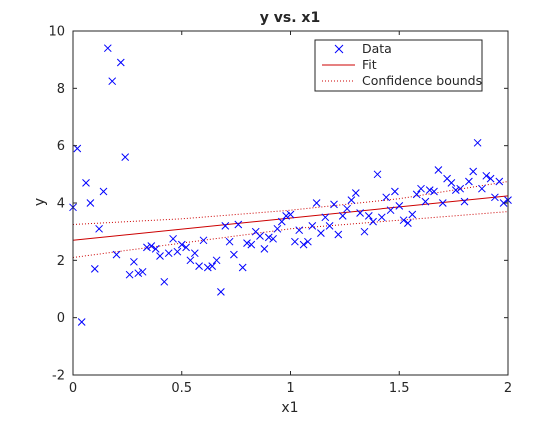 This screenshot has width=560, height=424. I want to click on y-axis-label: y, so click(40, 202).